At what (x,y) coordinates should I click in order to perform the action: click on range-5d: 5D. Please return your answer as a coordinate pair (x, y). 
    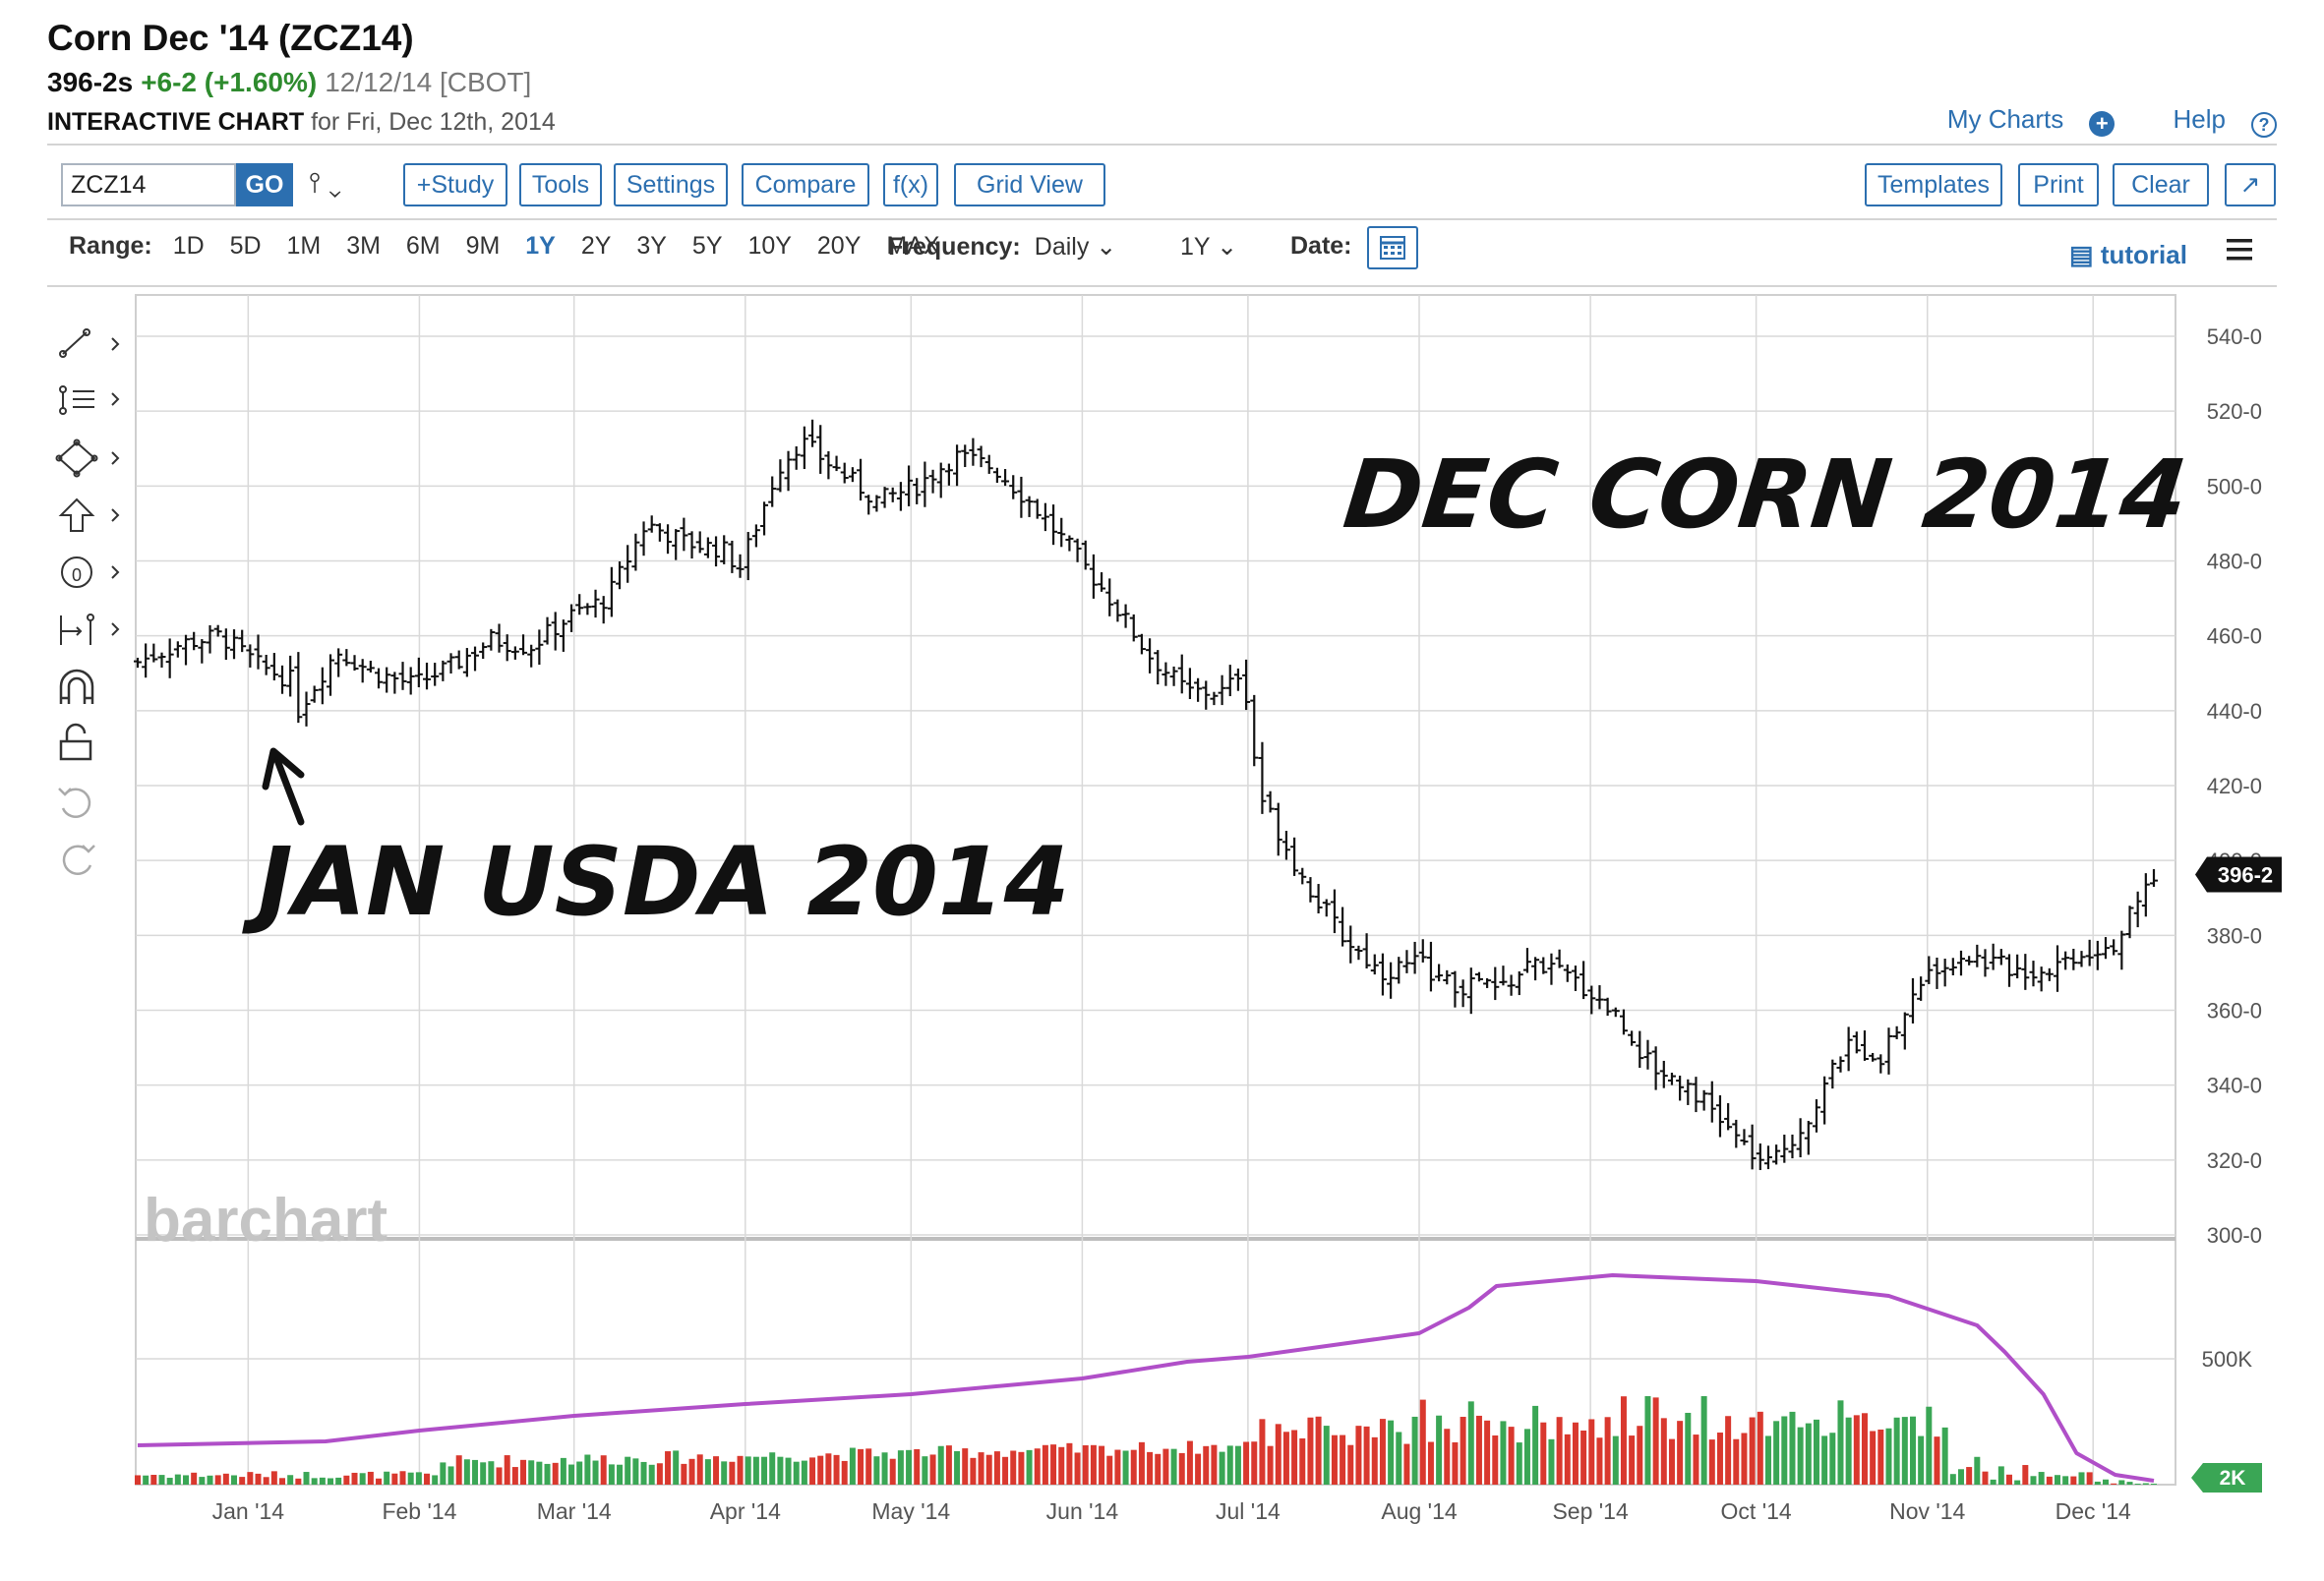
    Looking at the image, I should click on (245, 246).